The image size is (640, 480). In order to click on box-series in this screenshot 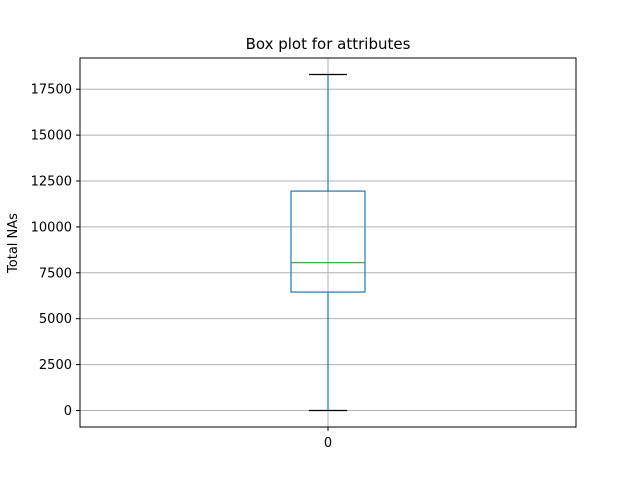, I will do `click(328, 242)`.